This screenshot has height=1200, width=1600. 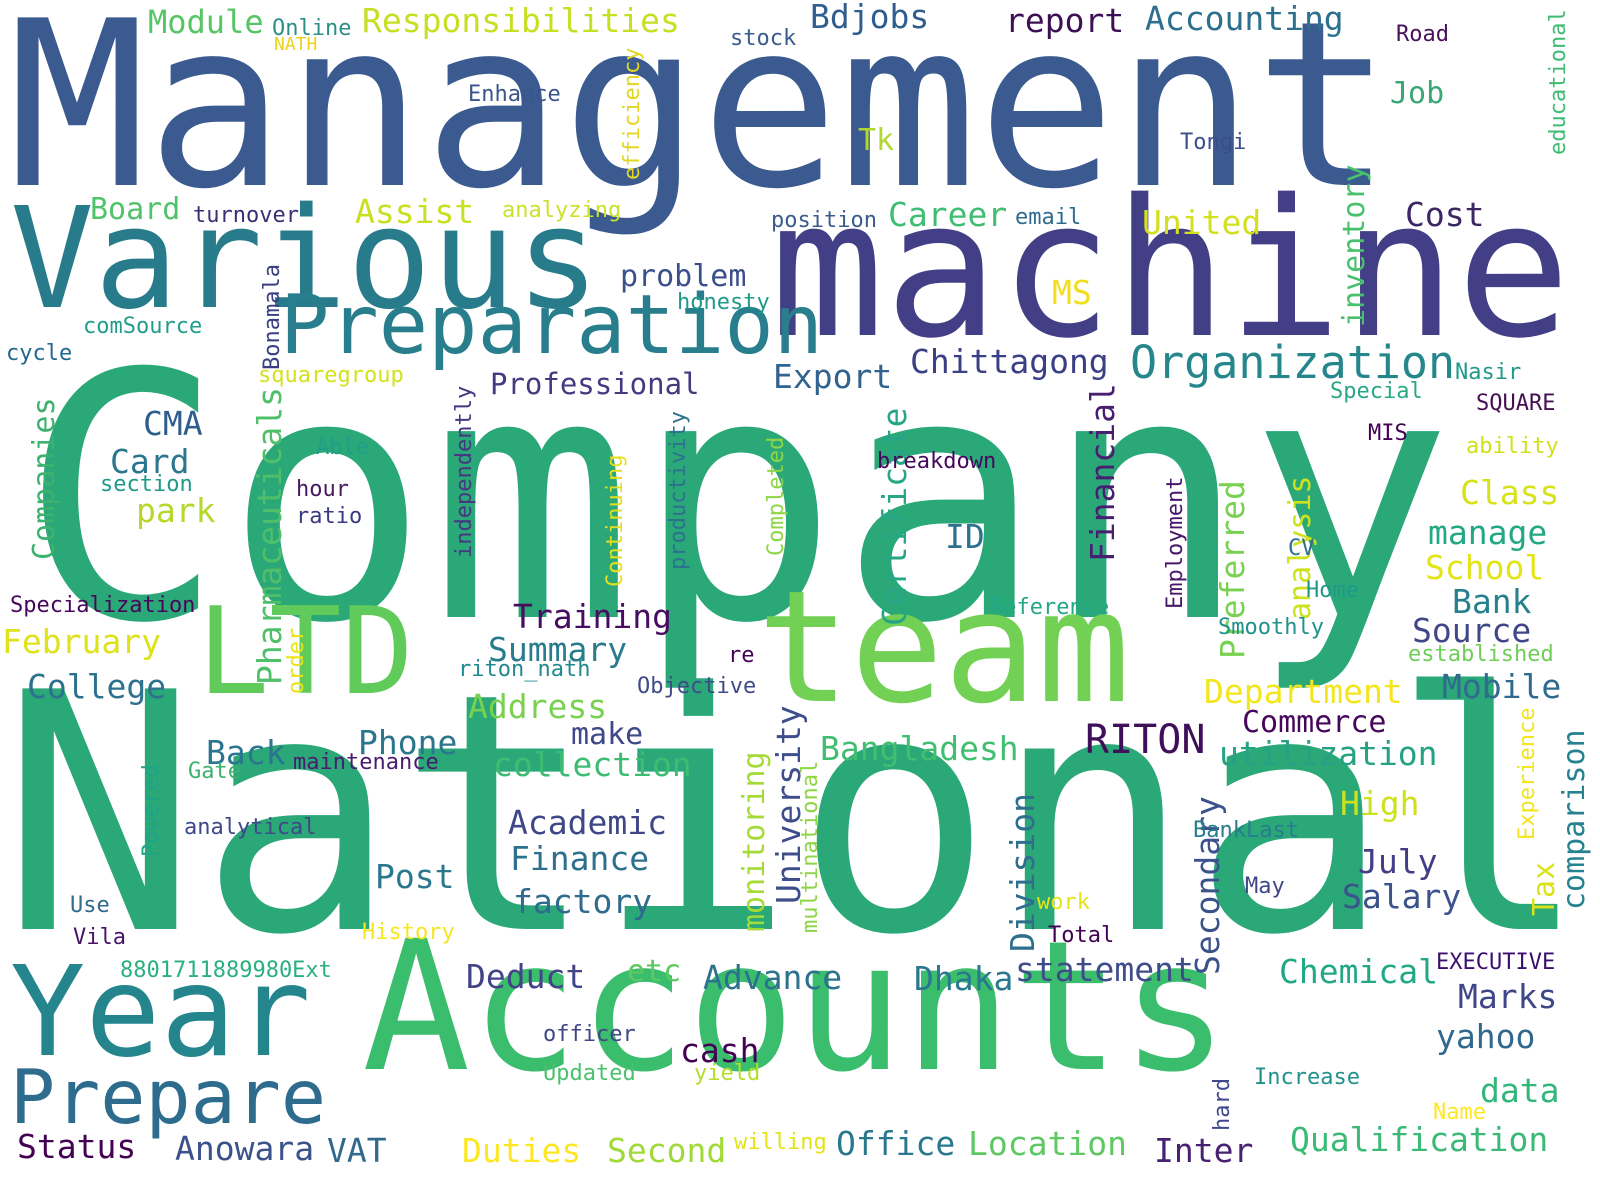 What do you see at coordinates (833, 376) in the screenshot?
I see `word-export: Export` at bounding box center [833, 376].